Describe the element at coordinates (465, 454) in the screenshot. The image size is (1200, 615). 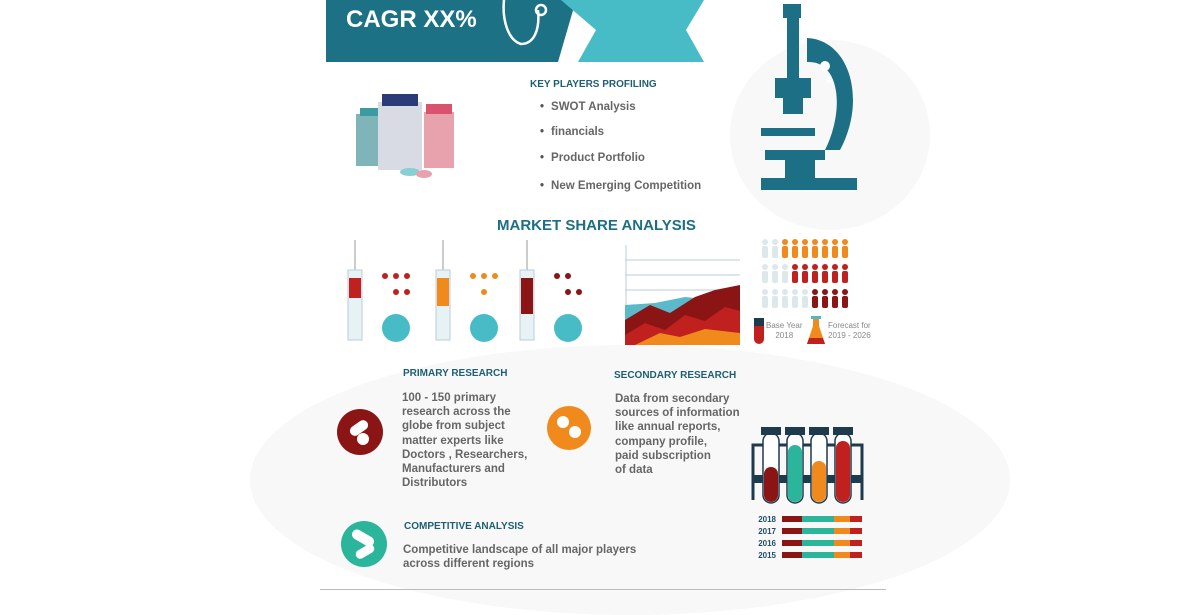
I see `text-line: Doctors , Researchers,` at that location.